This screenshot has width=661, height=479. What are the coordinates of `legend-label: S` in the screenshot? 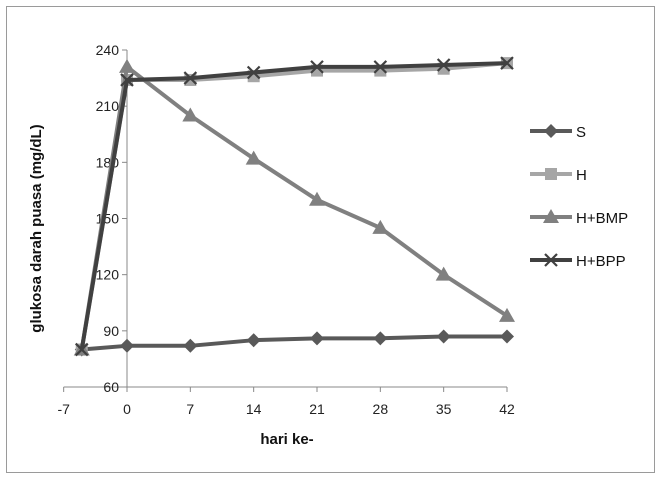 It's located at (581, 132).